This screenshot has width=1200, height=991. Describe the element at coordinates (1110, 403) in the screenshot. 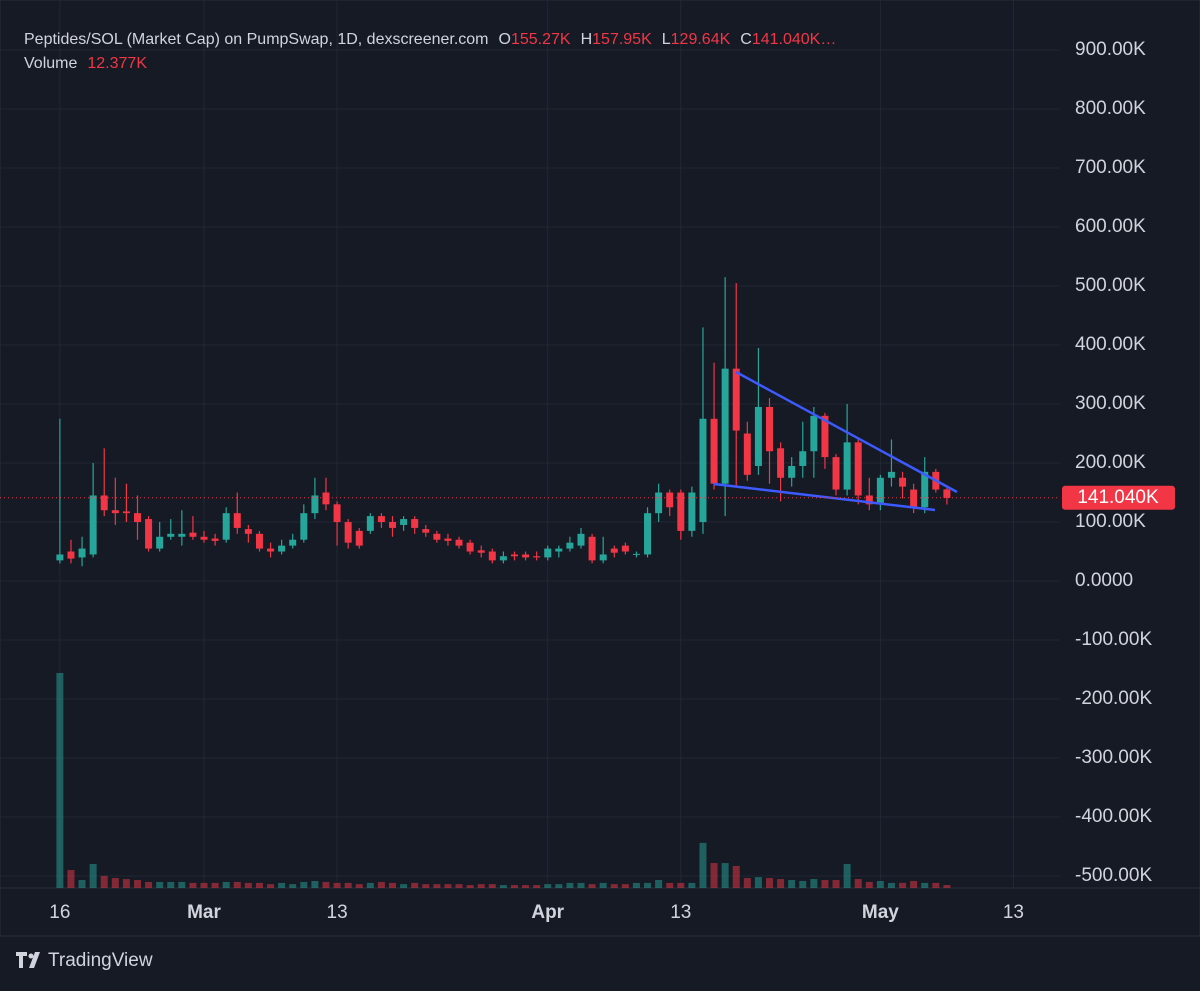

I see `y-tick-label: 300.00K` at that location.